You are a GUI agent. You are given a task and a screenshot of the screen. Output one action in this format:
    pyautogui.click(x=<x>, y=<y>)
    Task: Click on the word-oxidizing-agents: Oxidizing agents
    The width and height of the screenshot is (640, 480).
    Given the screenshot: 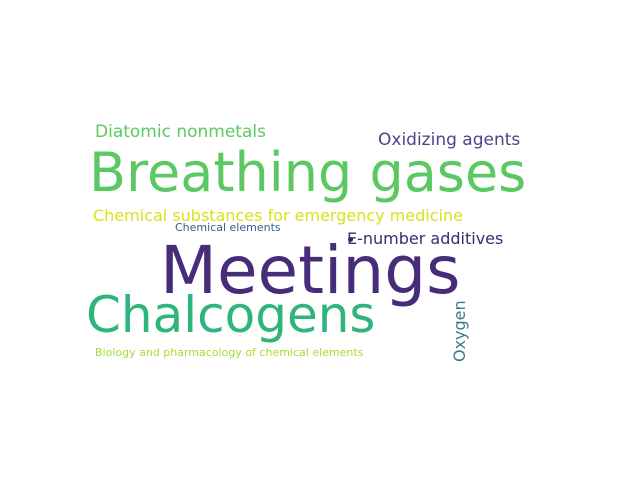 What is the action you would take?
    pyautogui.click(x=449, y=140)
    